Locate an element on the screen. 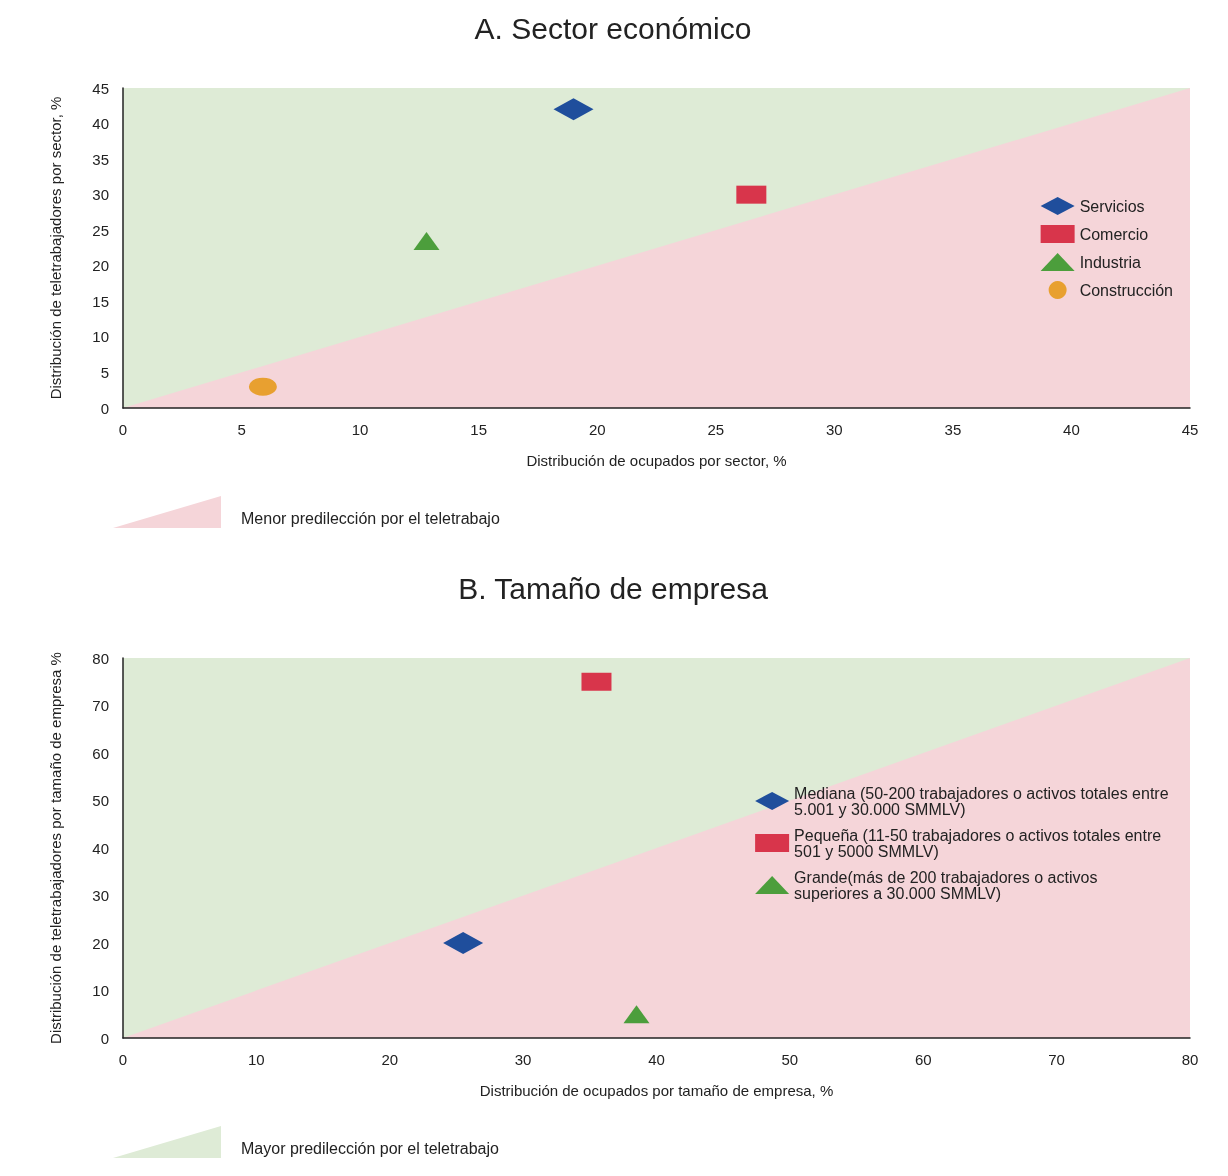 This screenshot has width=1228, height=1176. x-tick-label: 25 is located at coordinates (716, 429).